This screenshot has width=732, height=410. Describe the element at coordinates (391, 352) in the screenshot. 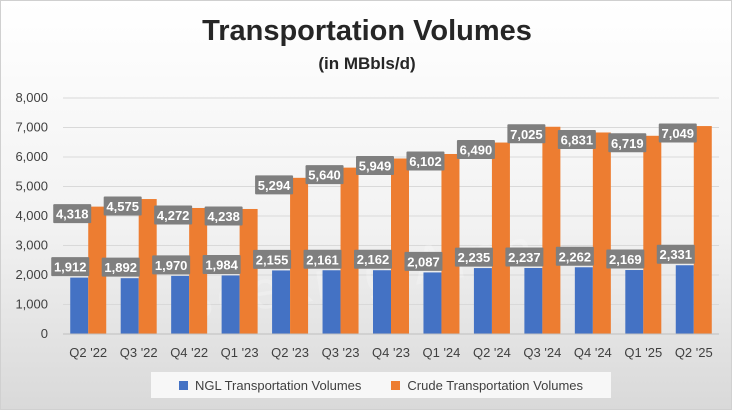

I see `x-tick-label: Q4 '23` at that location.